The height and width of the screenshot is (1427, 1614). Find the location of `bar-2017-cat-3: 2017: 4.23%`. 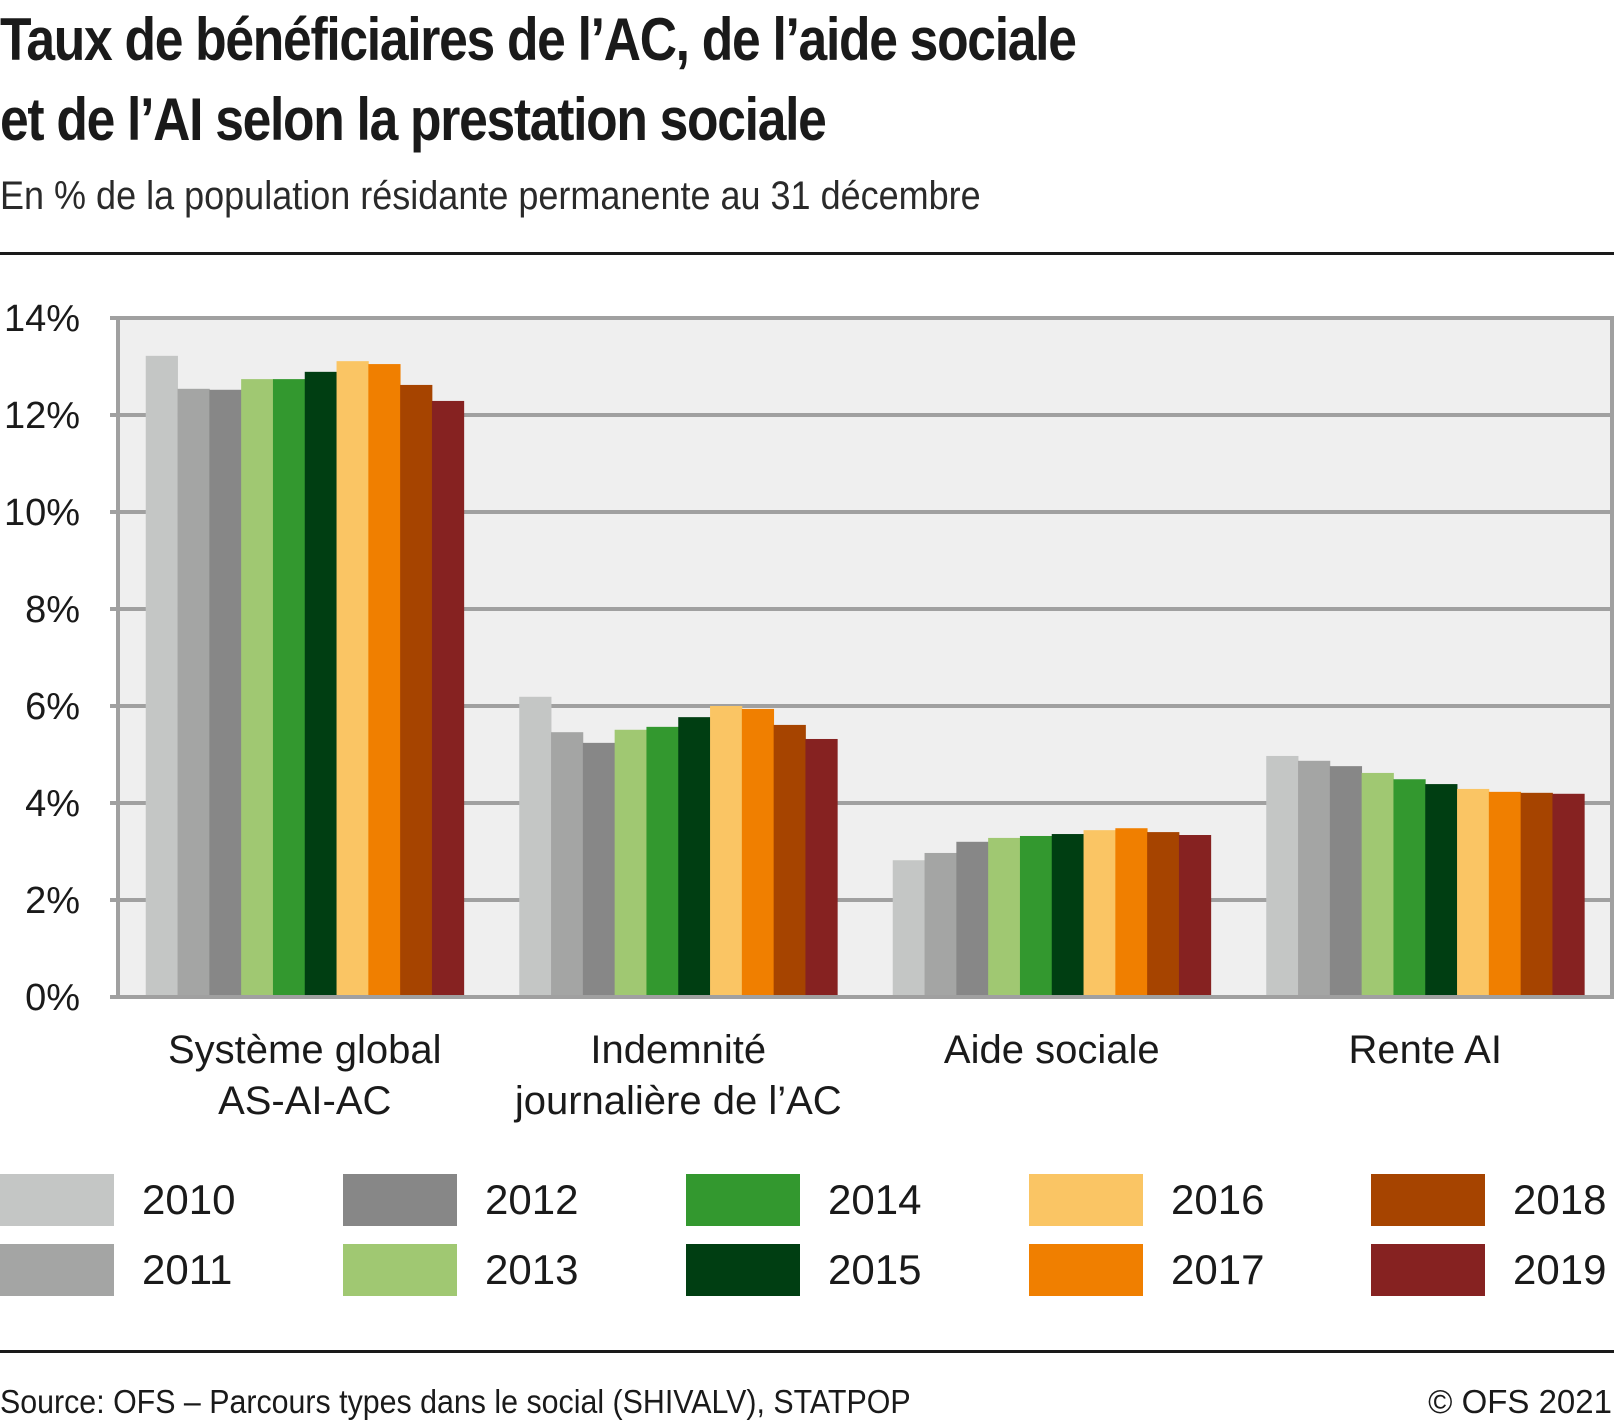

bar-2017-cat-3: 2017: 4.23% is located at coordinates (1505, 894).